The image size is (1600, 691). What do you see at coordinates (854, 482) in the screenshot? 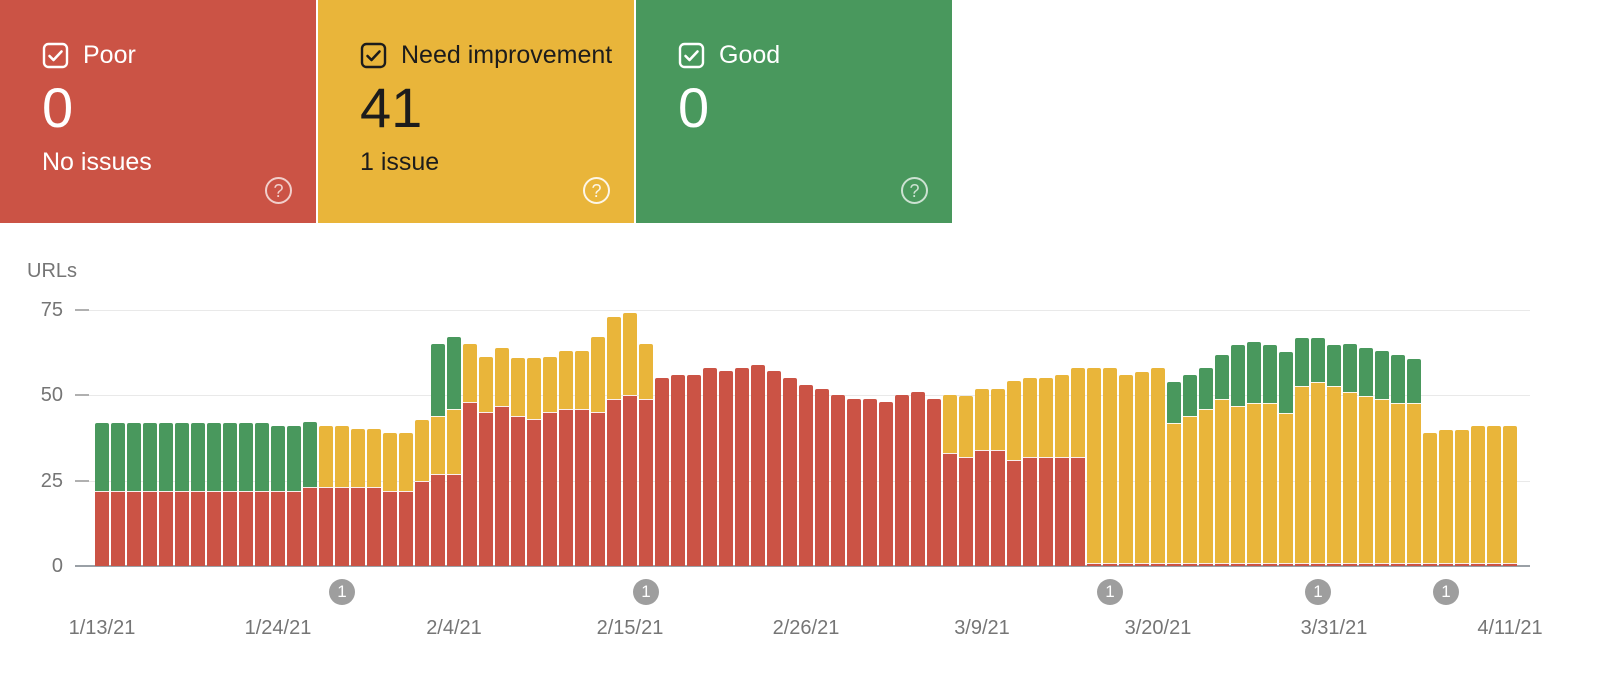
I see `chart-bar-3/1/21` at bounding box center [854, 482].